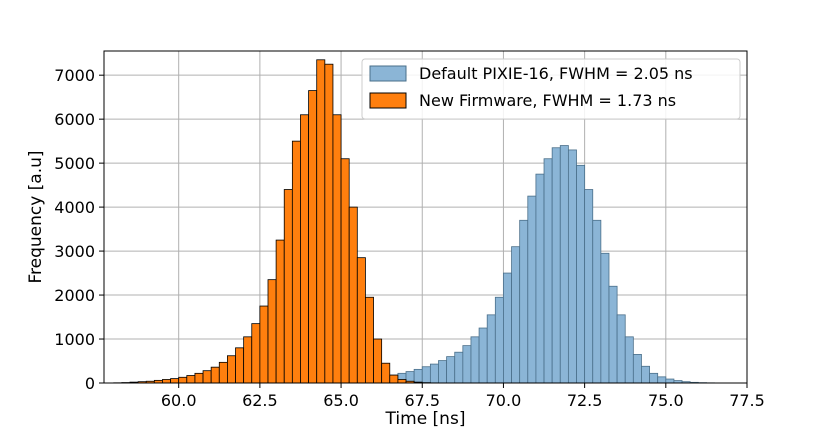 The image size is (831, 431). Describe the element at coordinates (74, 207) in the screenshot. I see `y-tick-label: 4000` at that location.